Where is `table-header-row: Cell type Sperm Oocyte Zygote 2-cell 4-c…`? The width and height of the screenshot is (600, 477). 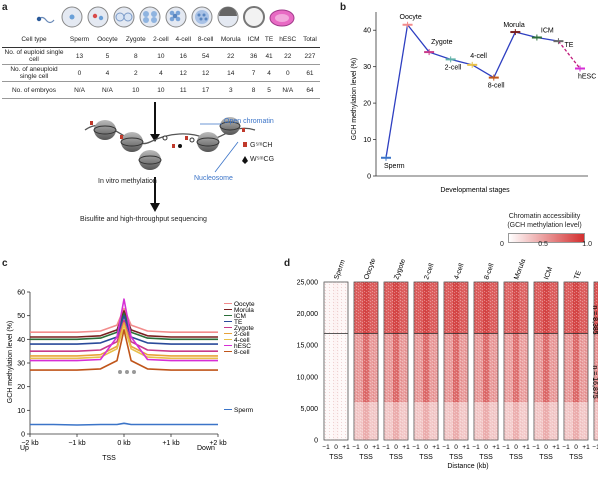
table-header-row: Cell type Sperm Oocyte Zygote 2-cell 4-c… is located at coordinates (161, 39).